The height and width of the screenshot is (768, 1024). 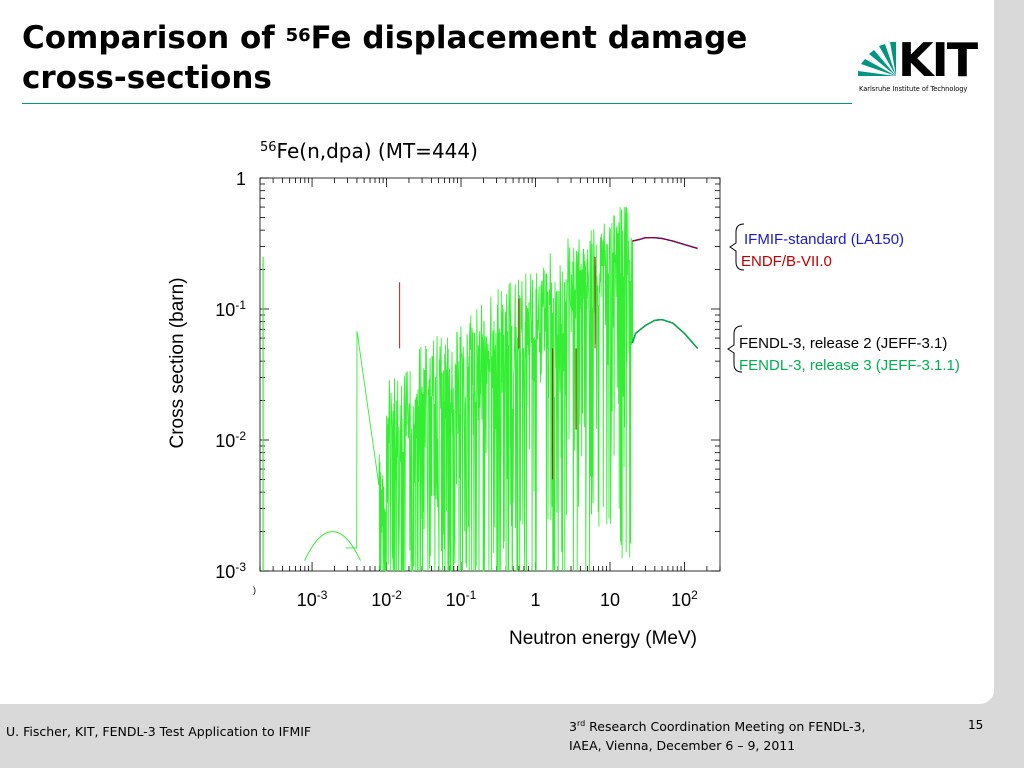 What do you see at coordinates (254, 590) in the screenshot?
I see `corner-label: )` at bounding box center [254, 590].